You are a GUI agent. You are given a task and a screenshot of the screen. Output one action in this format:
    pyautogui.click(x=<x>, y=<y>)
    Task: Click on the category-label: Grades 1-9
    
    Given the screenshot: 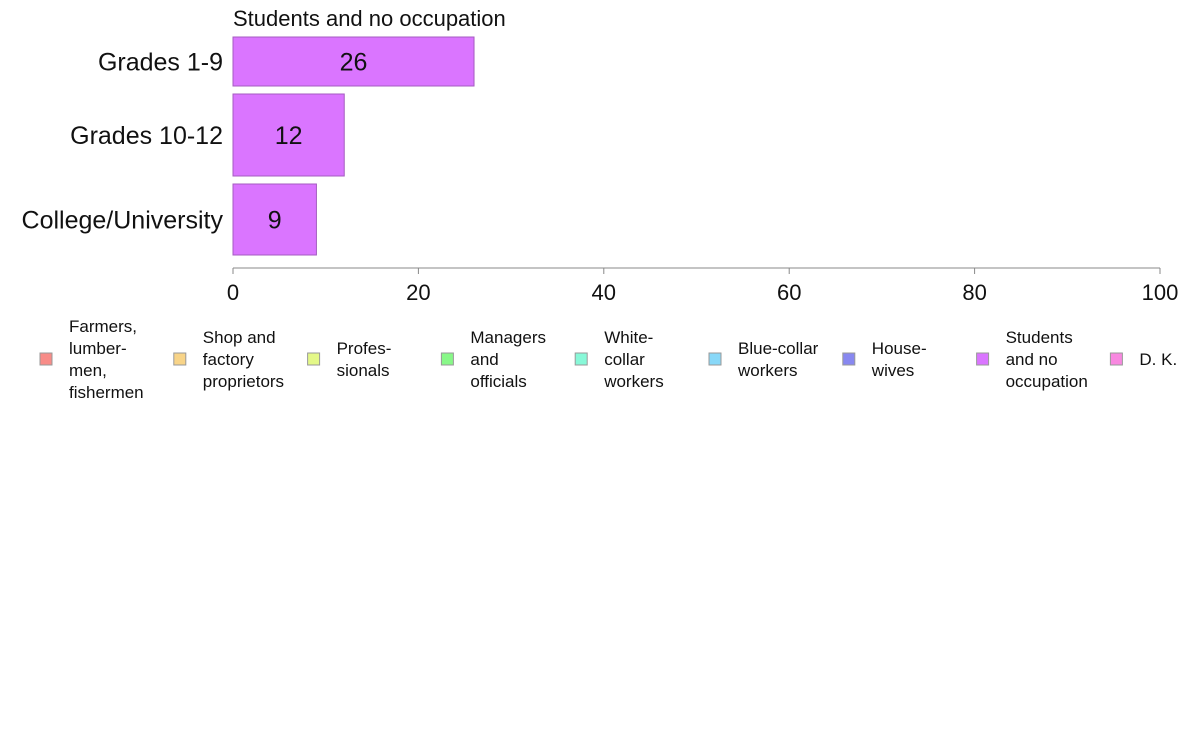 What is the action you would take?
    pyautogui.click(x=160, y=63)
    